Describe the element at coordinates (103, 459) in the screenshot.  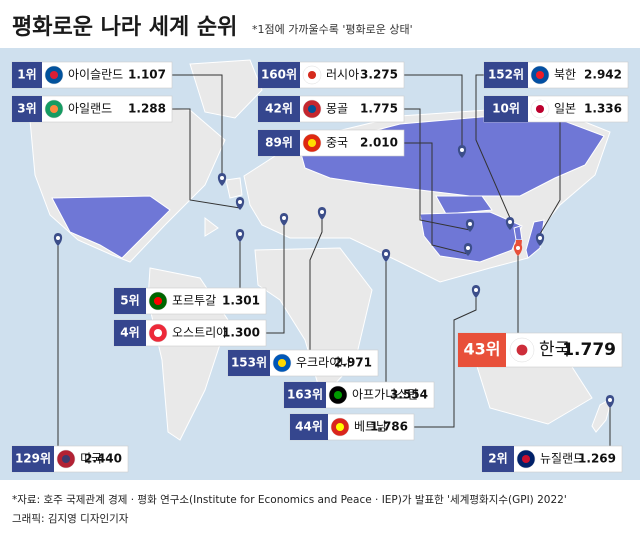
I see `score: 2.440` at that location.